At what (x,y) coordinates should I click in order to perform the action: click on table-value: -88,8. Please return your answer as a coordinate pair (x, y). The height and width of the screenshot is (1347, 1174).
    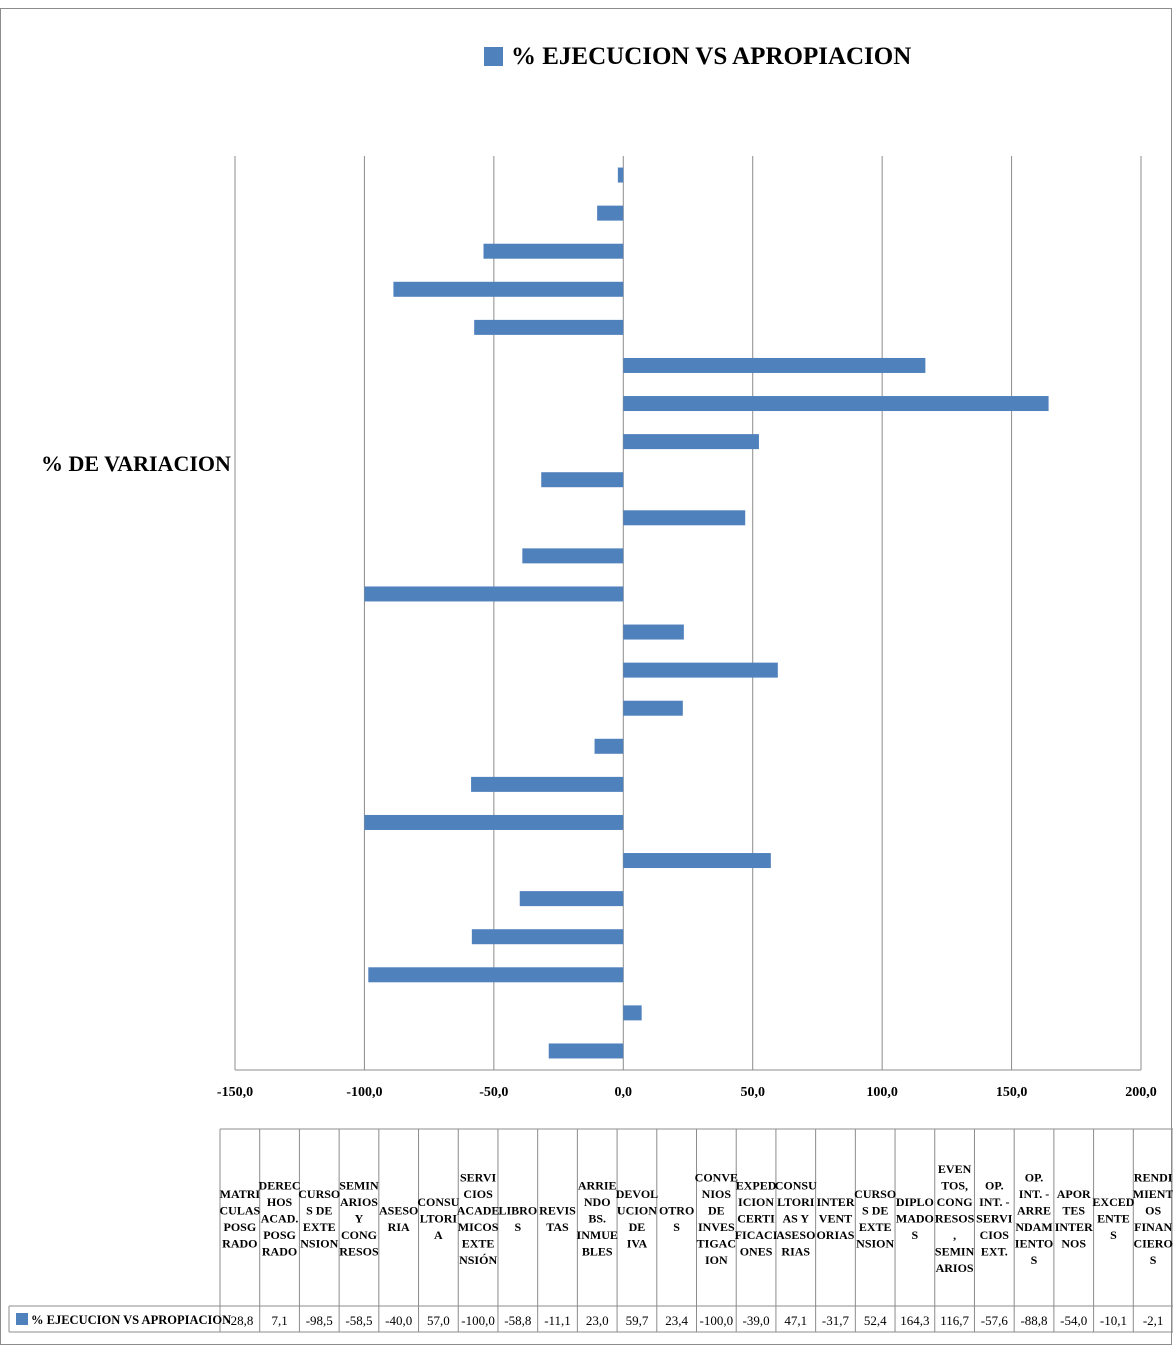
    Looking at the image, I should click on (1033, 1320).